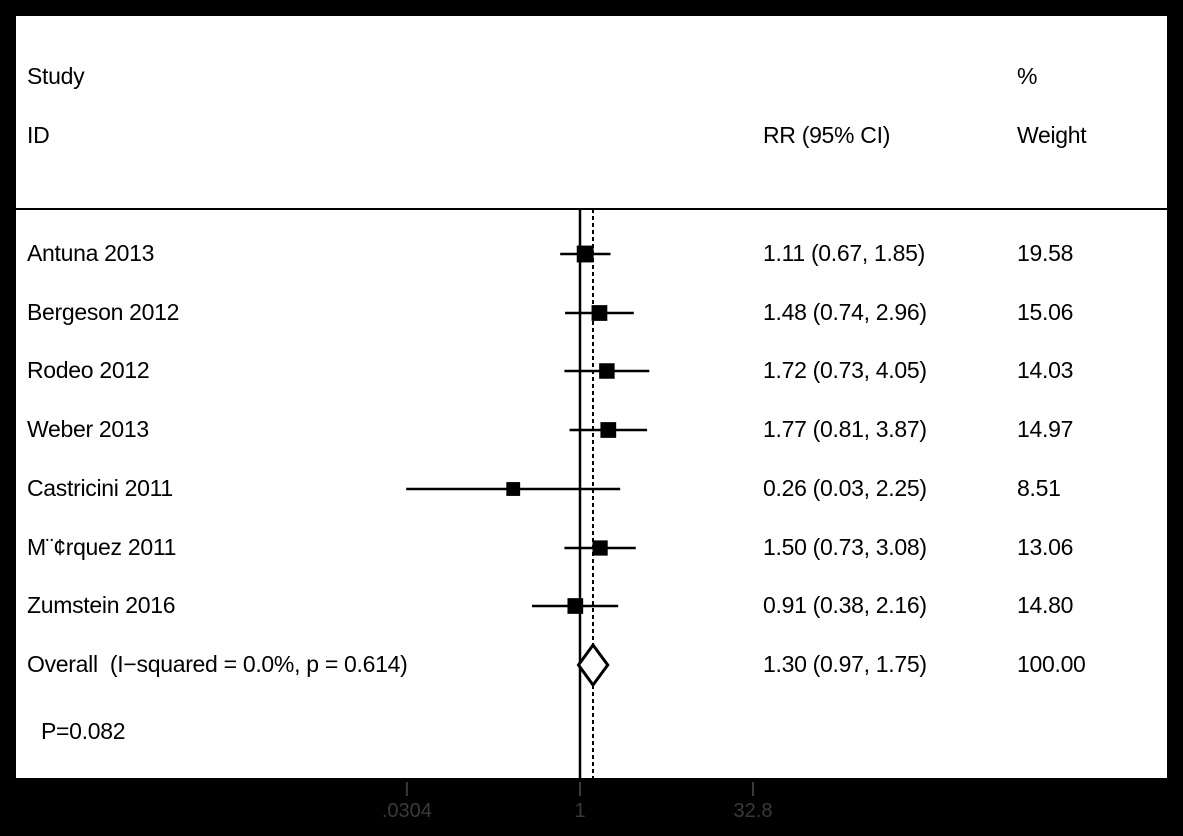 The width and height of the screenshot is (1183, 836). I want to click on overall-label: Overall (I−squared = 0.0%, p = 0.614), so click(217, 664).